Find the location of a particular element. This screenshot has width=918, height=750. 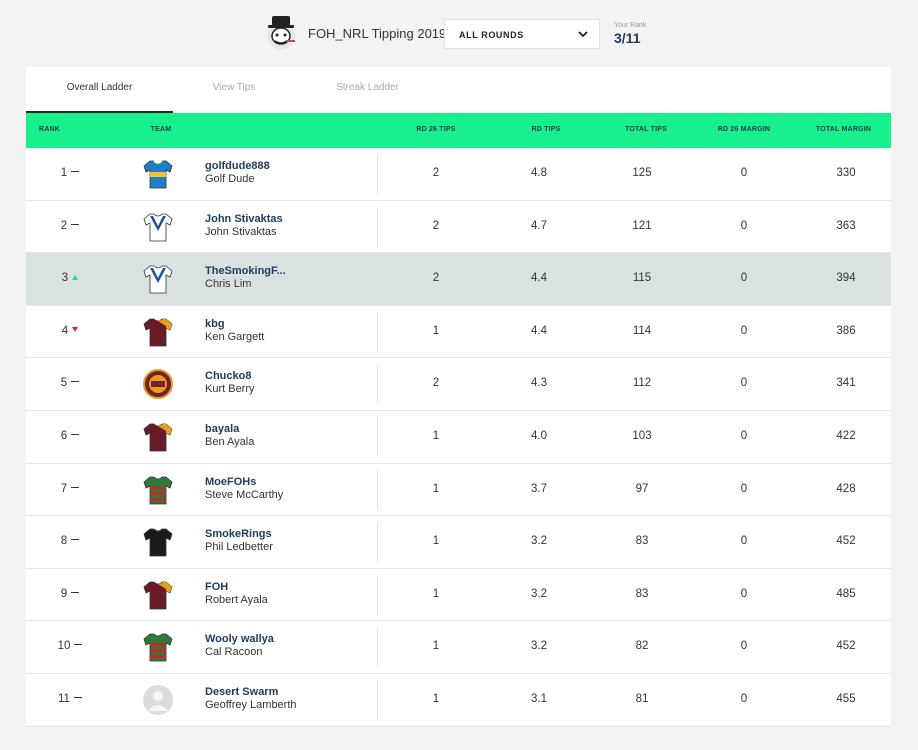

tipster-username: MoeFOHs is located at coordinates (231, 481).